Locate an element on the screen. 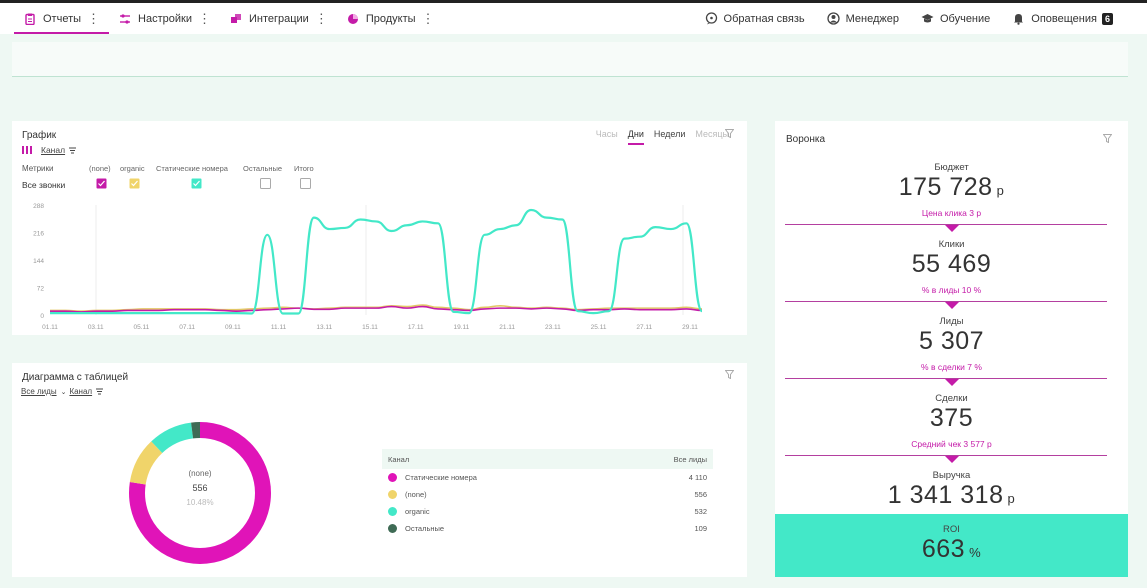 The width and height of the screenshot is (1147, 588). leads-selector: Все лиды is located at coordinates (39, 391).